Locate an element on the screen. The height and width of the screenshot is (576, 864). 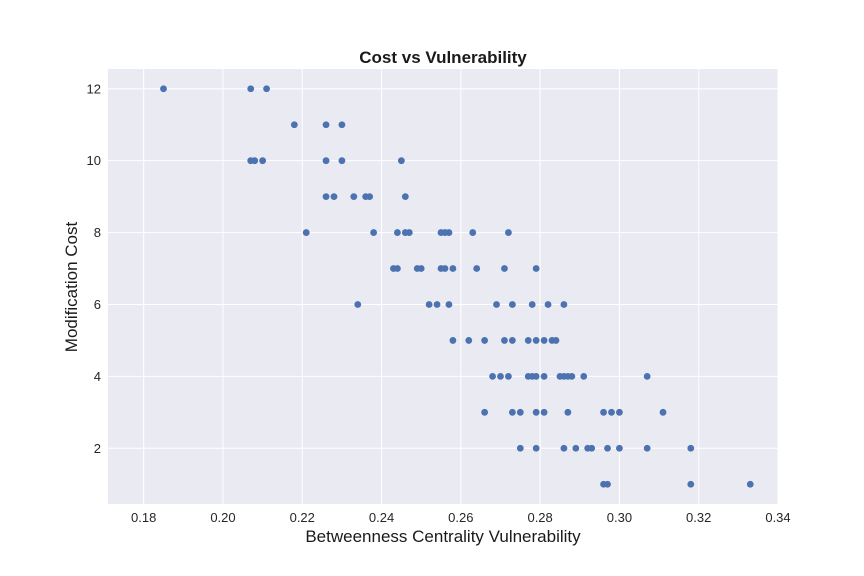
x-tick-label: 0.28 is located at coordinates (539, 517).